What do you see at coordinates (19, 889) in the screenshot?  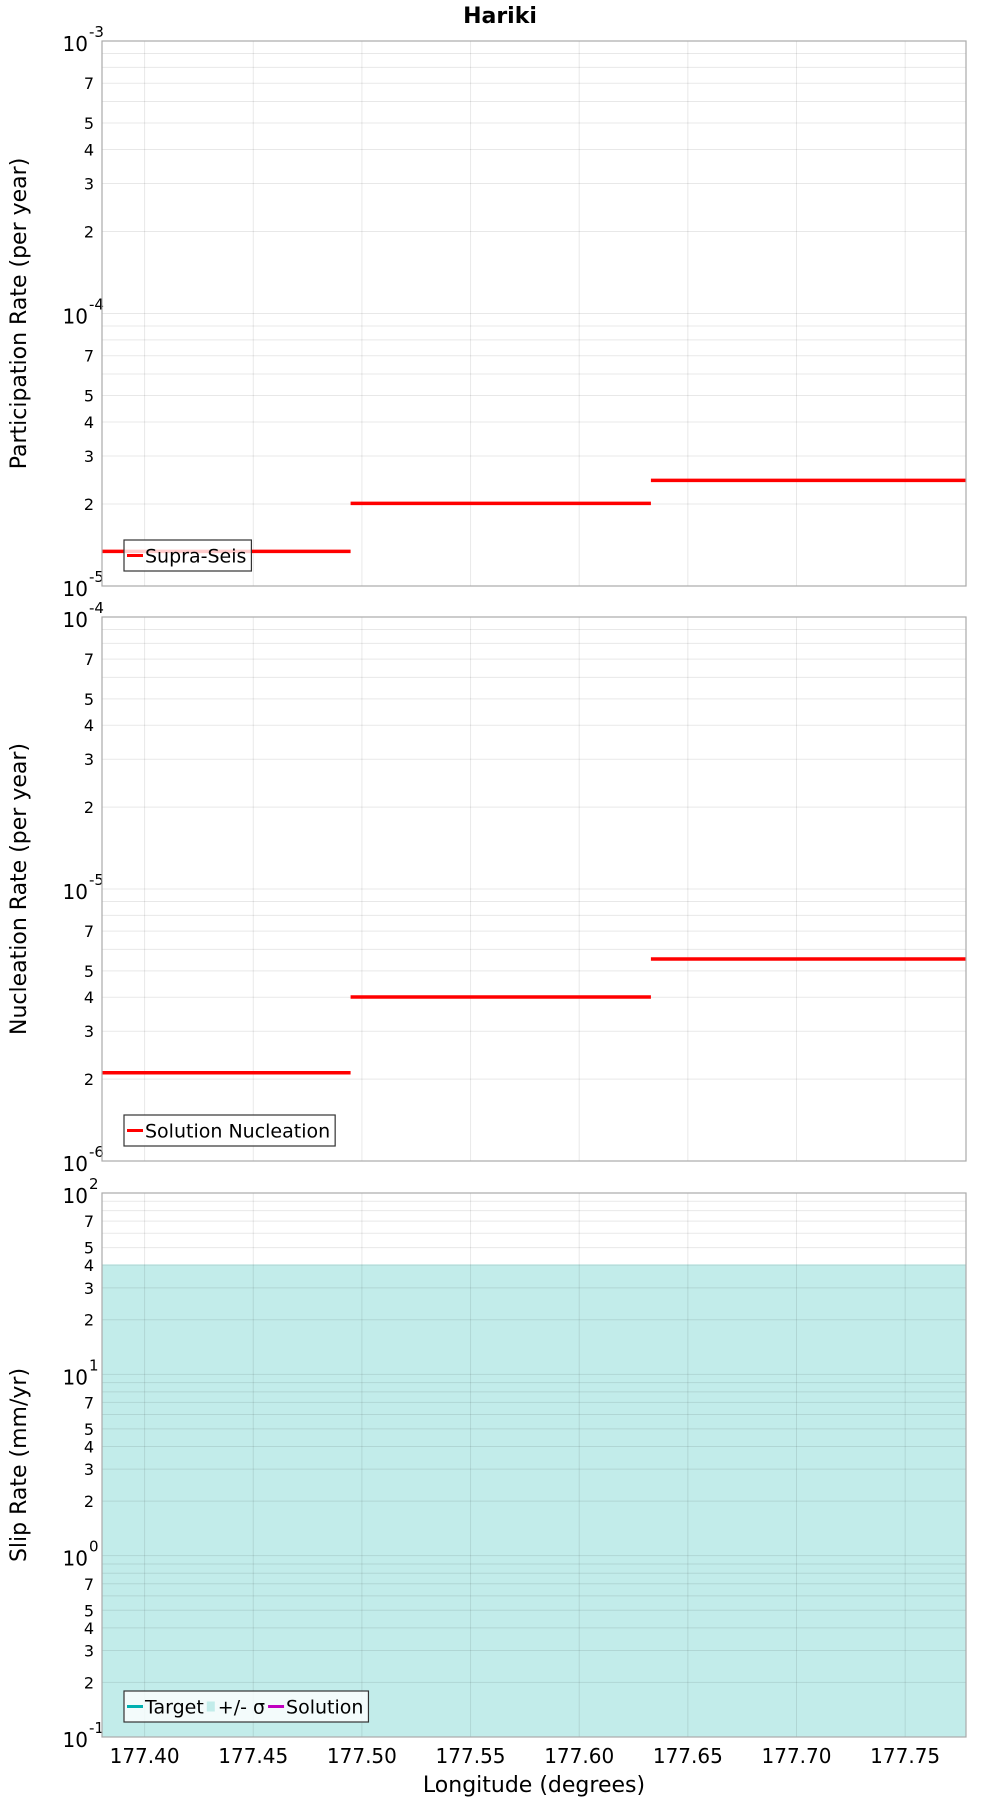 I see `y-axis-label: Nucleation Rate (per year)` at bounding box center [19, 889].